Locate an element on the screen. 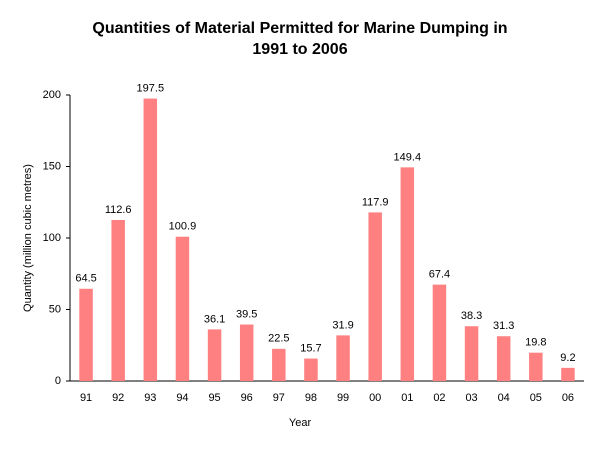  value-label: 197.5 is located at coordinates (151, 88).